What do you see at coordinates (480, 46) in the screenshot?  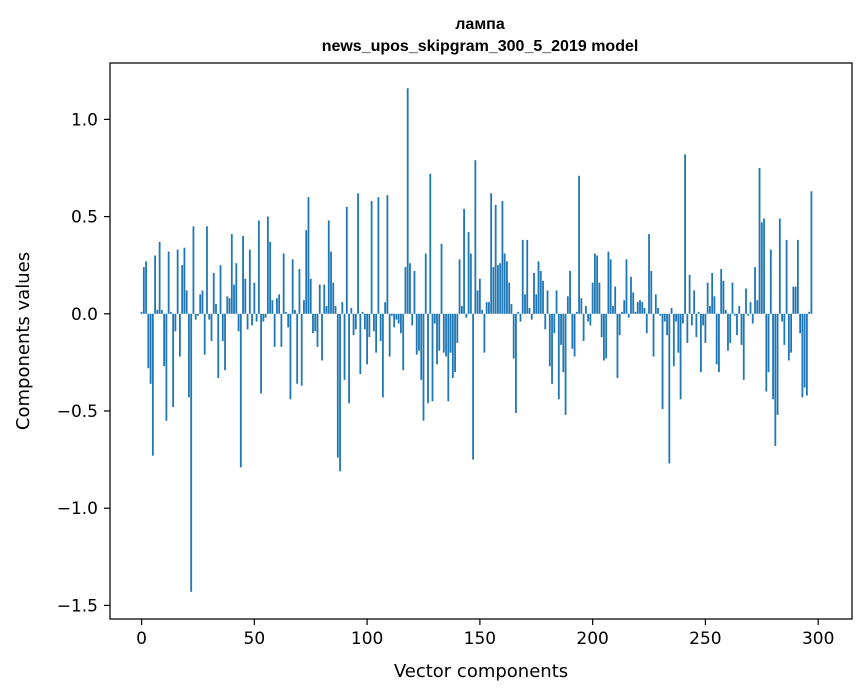 I see `chart-subtitle: news_upos_skipgram_300_5_2019 model` at bounding box center [480, 46].